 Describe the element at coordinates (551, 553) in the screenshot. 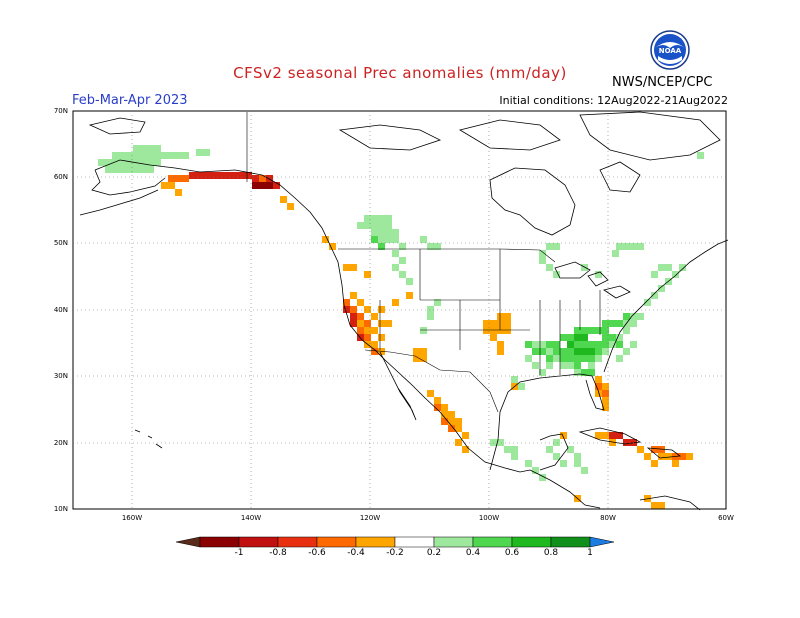

I see `colorbar-label: 0.8` at that location.